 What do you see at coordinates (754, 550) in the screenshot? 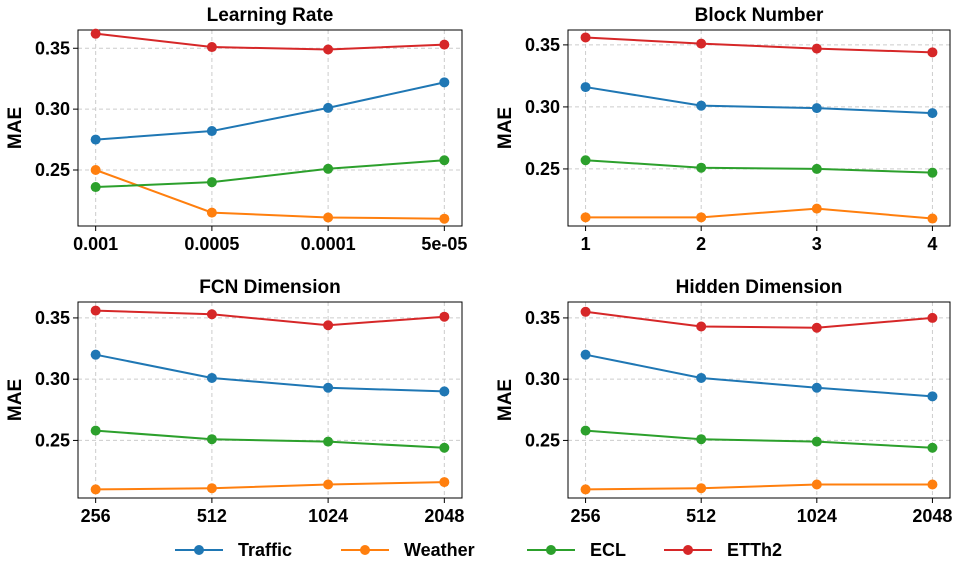
I see `legend-label: ETTh2` at bounding box center [754, 550].